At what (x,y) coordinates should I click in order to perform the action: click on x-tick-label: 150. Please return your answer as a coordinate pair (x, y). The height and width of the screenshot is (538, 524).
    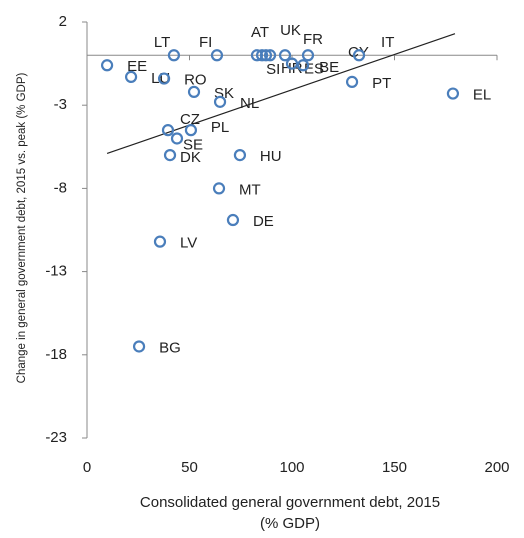
    Looking at the image, I should click on (394, 467).